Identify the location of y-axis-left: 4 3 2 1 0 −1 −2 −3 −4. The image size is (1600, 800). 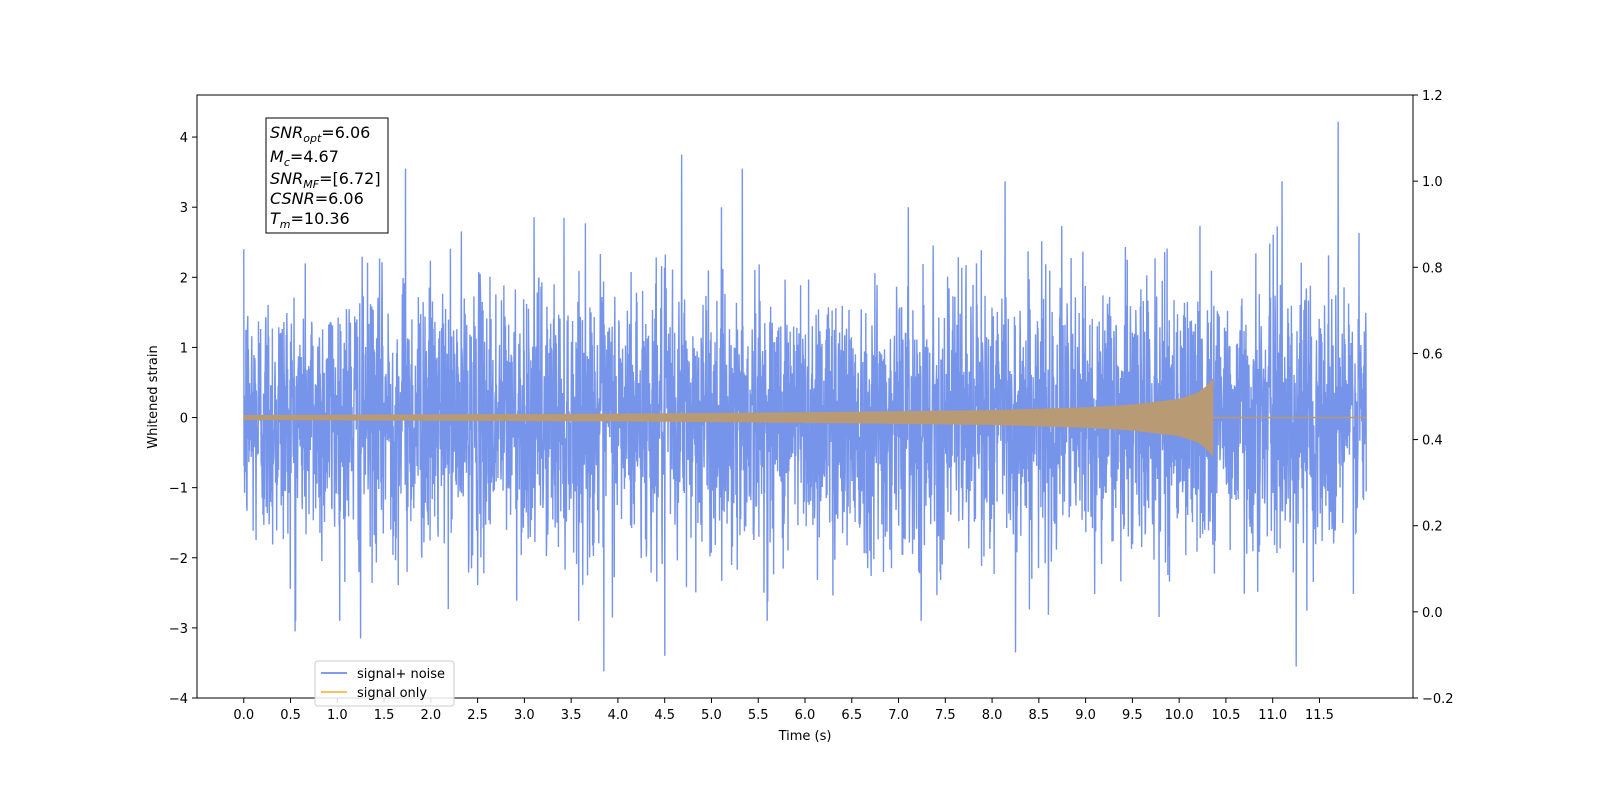
(183, 419).